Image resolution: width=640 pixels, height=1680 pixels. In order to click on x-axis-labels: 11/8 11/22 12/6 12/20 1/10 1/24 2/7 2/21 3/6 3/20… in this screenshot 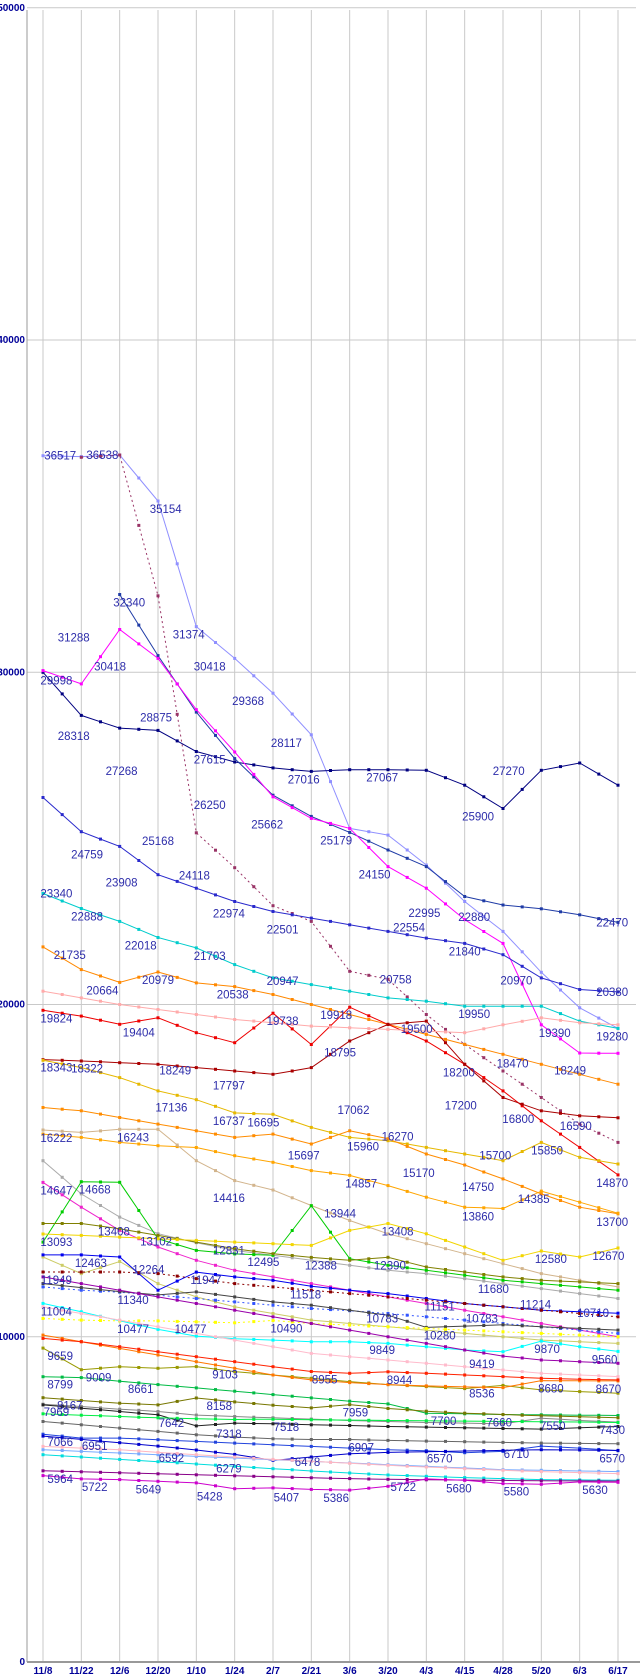, I will do `click(331, 1671)`.